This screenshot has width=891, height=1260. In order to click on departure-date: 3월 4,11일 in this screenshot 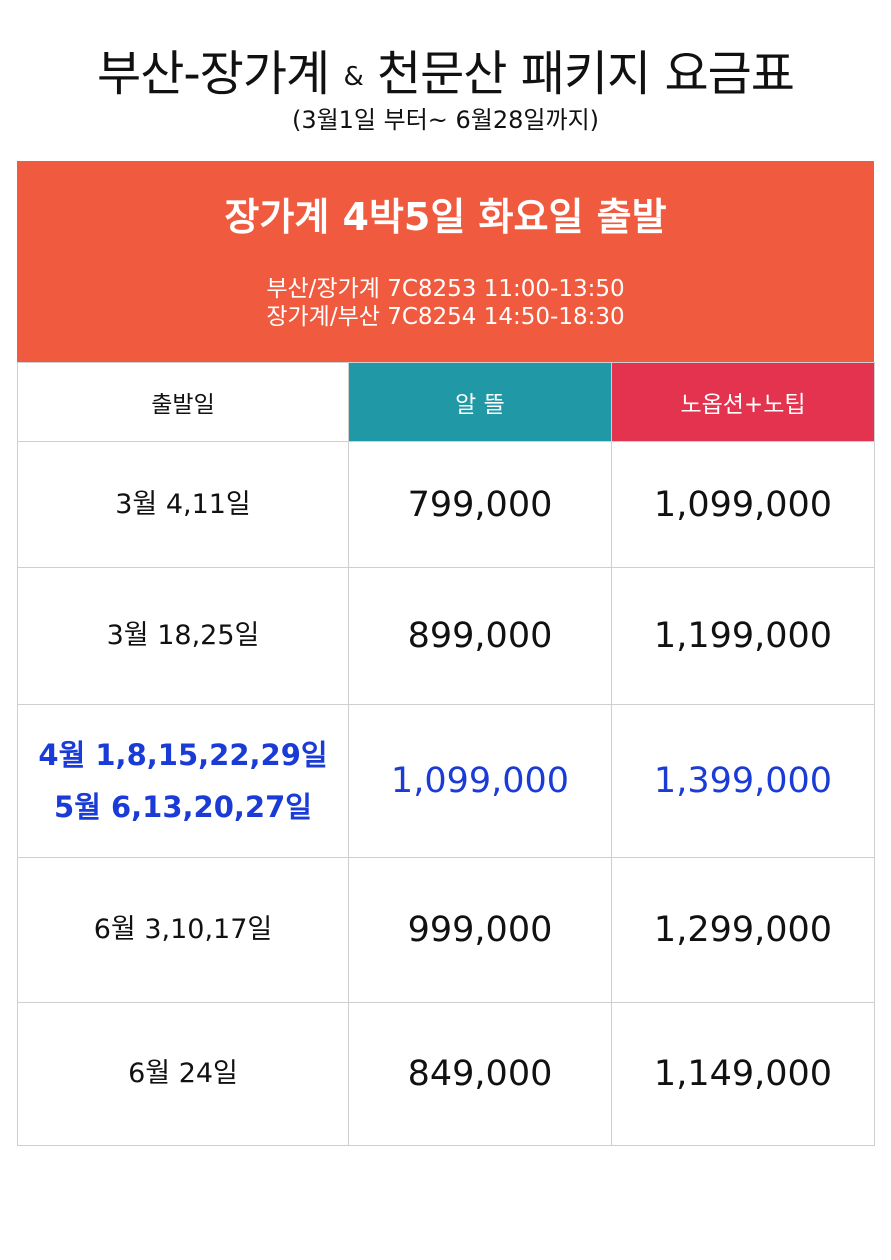, I will do `click(183, 504)`.